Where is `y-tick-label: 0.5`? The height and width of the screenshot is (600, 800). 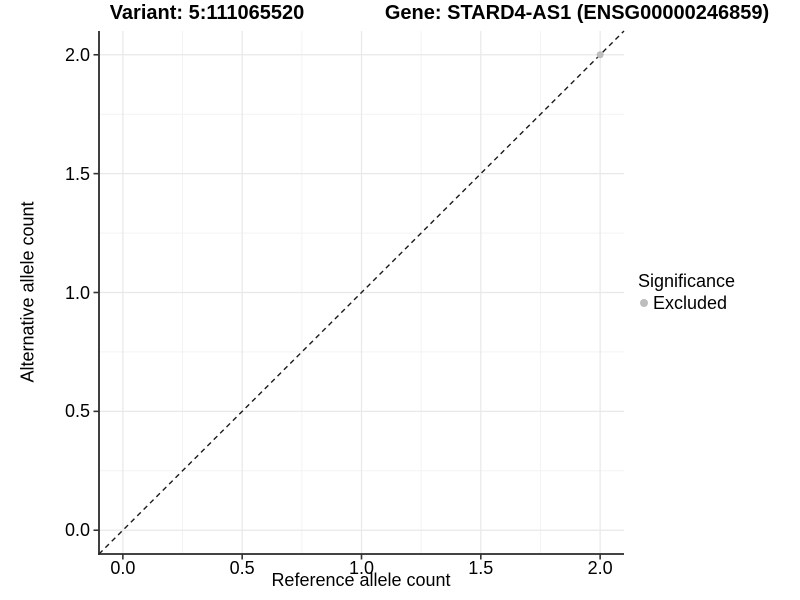
y-tick-label: 0.5 is located at coordinates (77, 411).